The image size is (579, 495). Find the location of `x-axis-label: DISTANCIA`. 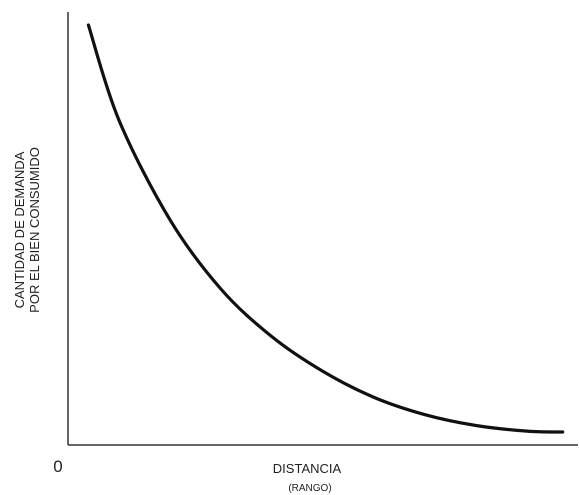

x-axis-label: DISTANCIA is located at coordinates (307, 468).